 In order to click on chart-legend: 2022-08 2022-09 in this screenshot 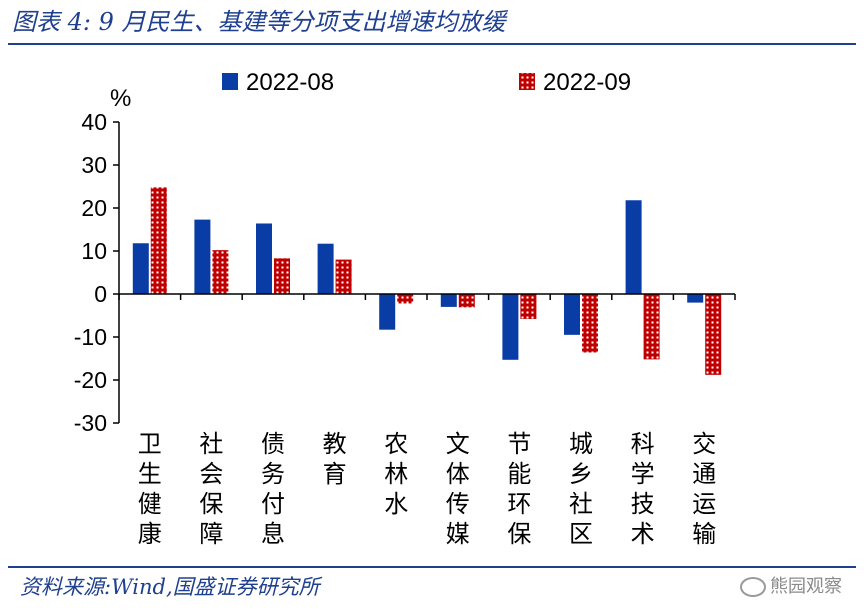, I will do `click(426, 82)`.